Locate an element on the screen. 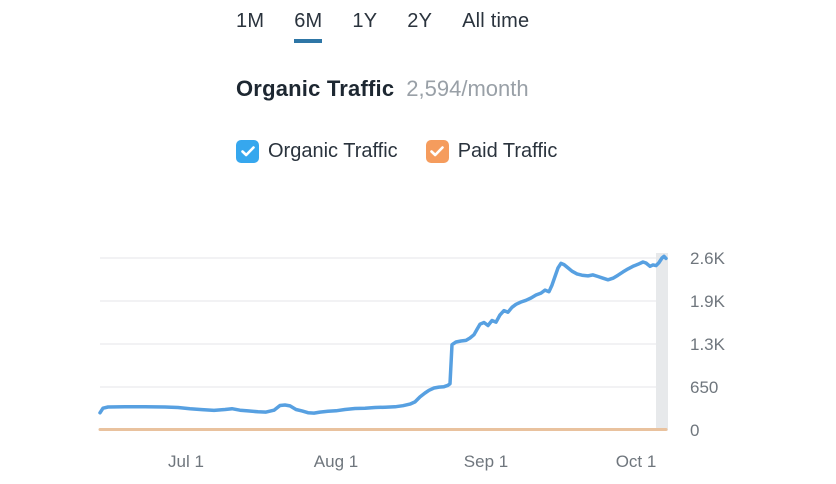 Image resolution: width=836 pixels, height=484 pixels. chart-legend: Organic Traffic Paid Traffic is located at coordinates (396, 151).